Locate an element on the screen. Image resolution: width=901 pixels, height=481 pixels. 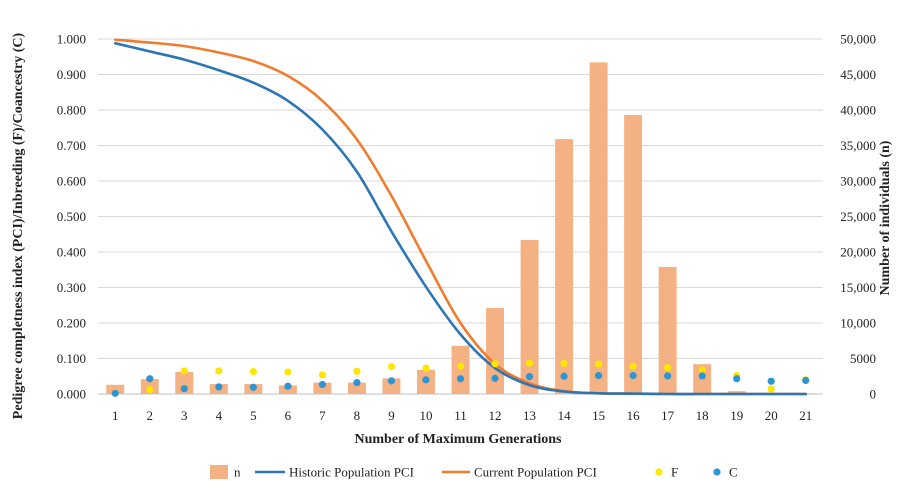
y-left-tick-label: 0.300 is located at coordinates (71, 287).